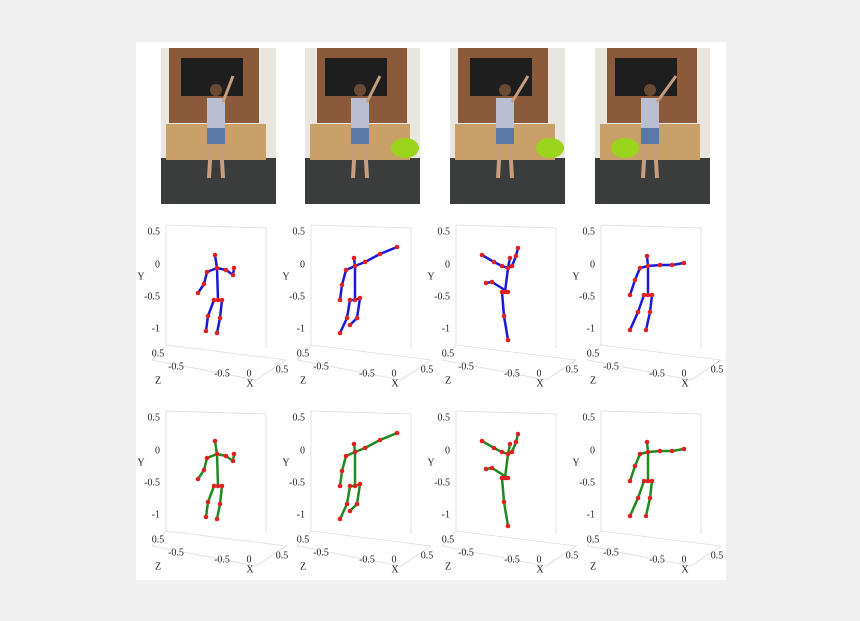 This screenshot has width=860, height=621. Describe the element at coordinates (222, 373) in the screenshot. I see `x-tick-label: -0.5` at that location.